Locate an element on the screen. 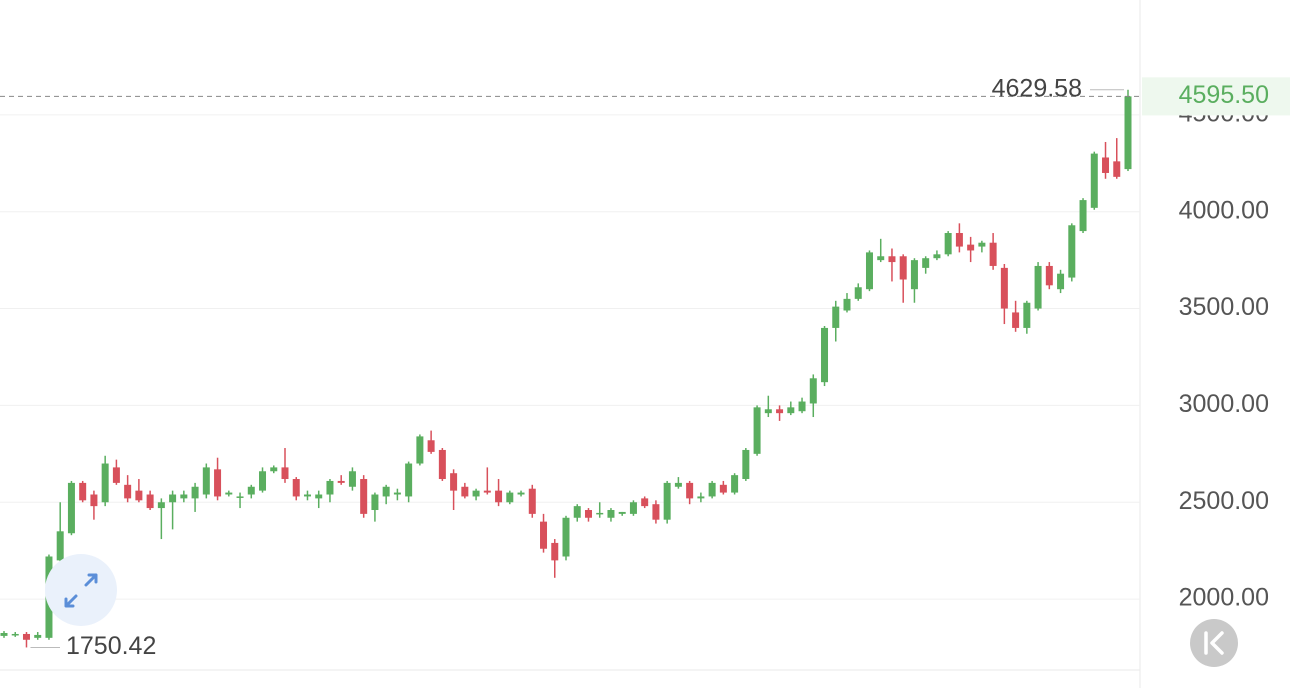 Image resolution: width=1290 pixels, height=688 pixels. expand-button is located at coordinates (81, 590).